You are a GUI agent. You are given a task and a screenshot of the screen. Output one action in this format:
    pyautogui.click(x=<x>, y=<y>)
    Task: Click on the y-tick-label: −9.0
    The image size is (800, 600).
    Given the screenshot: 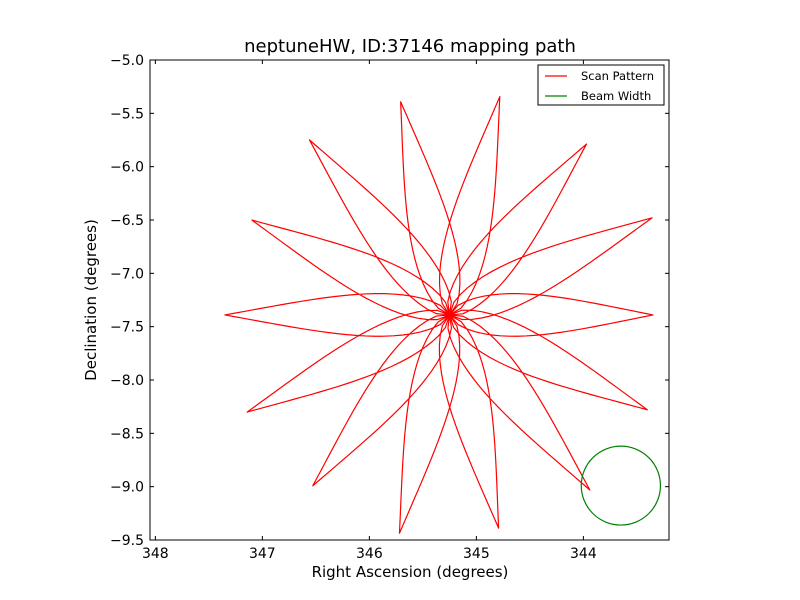 What is the action you would take?
    pyautogui.click(x=127, y=488)
    